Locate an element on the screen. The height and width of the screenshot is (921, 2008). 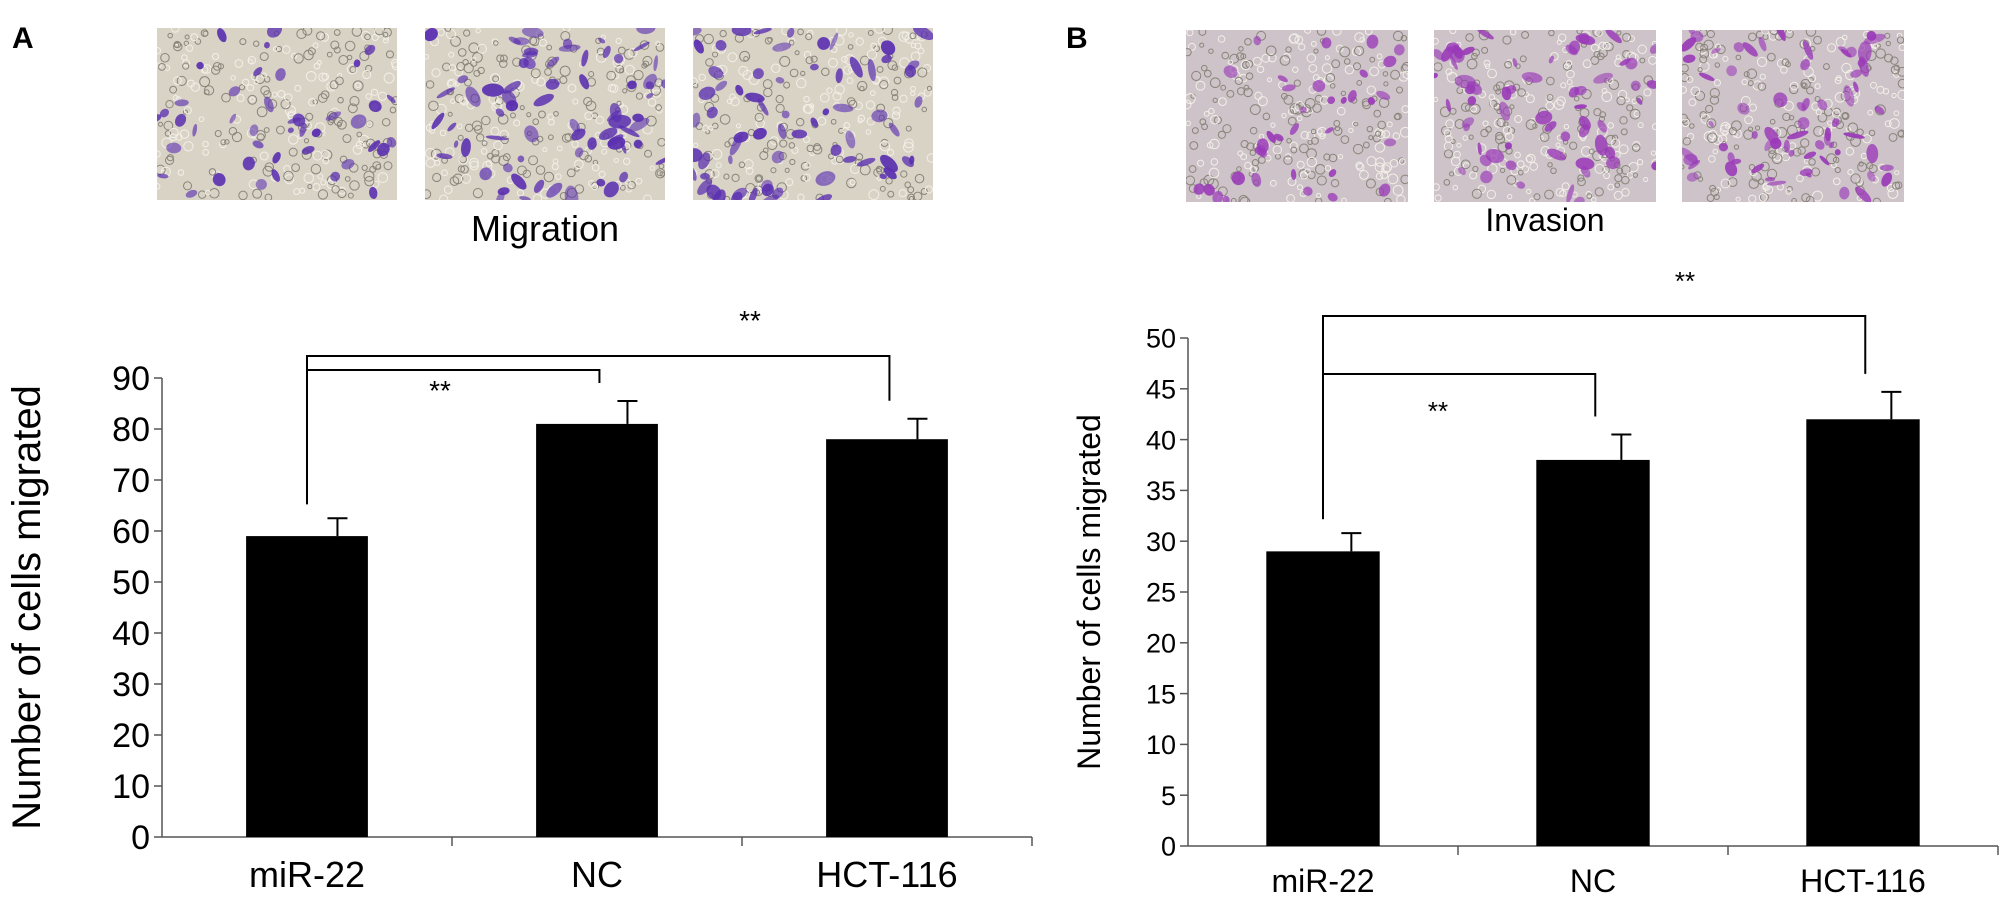
y-tick-label: 45 is located at coordinates (1161, 390).